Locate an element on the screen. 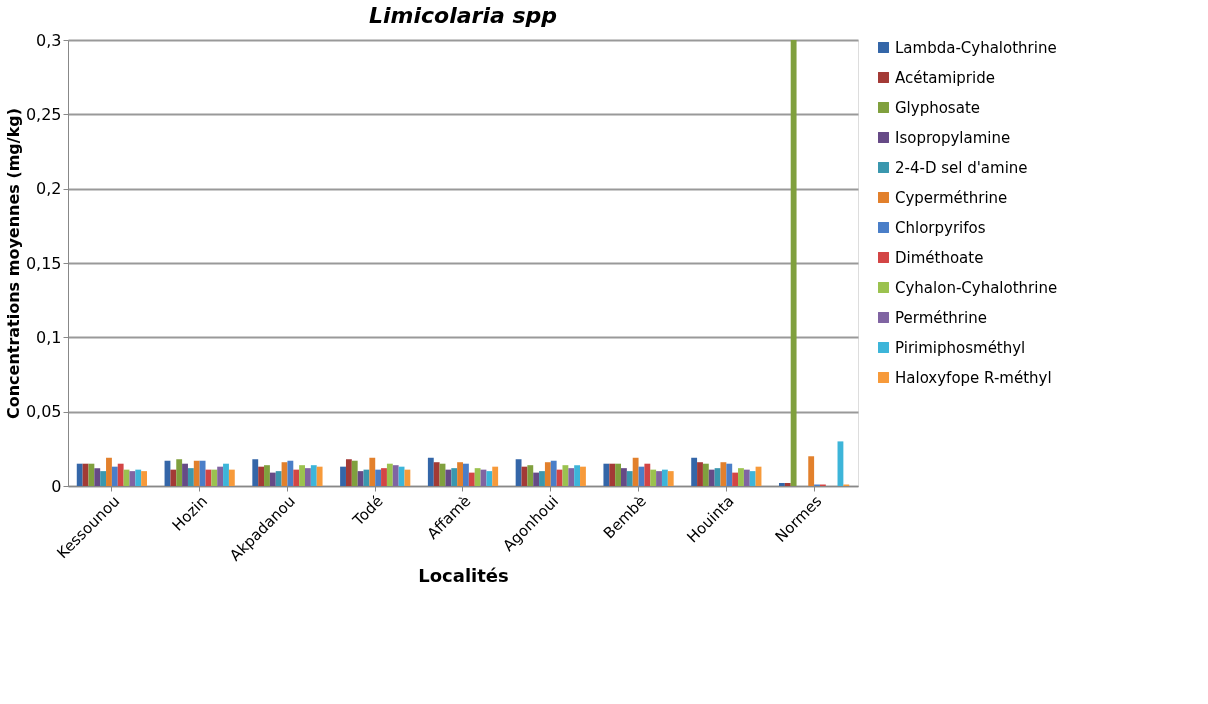 The image size is (1208, 704). legend-label: Cyhalon-Cyhalothrine is located at coordinates (976, 287).